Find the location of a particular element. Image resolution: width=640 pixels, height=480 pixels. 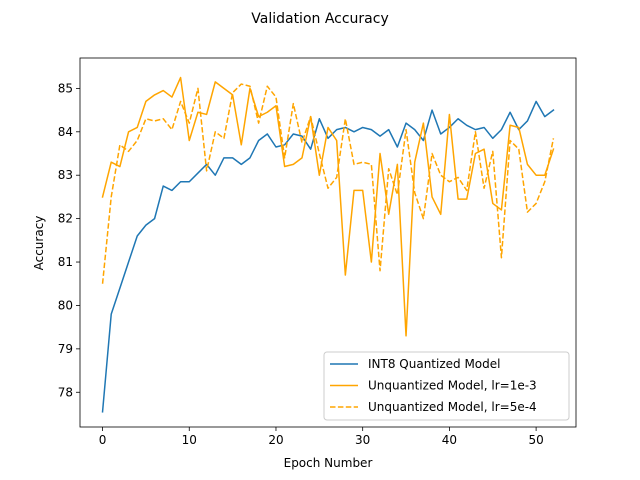

y-tick-label: 81 is located at coordinates (65, 262).